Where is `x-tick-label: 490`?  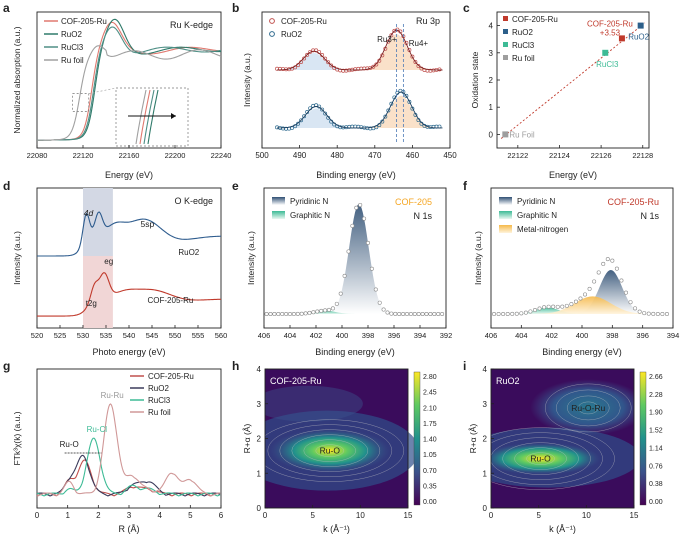 x-tick-label: 490 is located at coordinates (300, 155).